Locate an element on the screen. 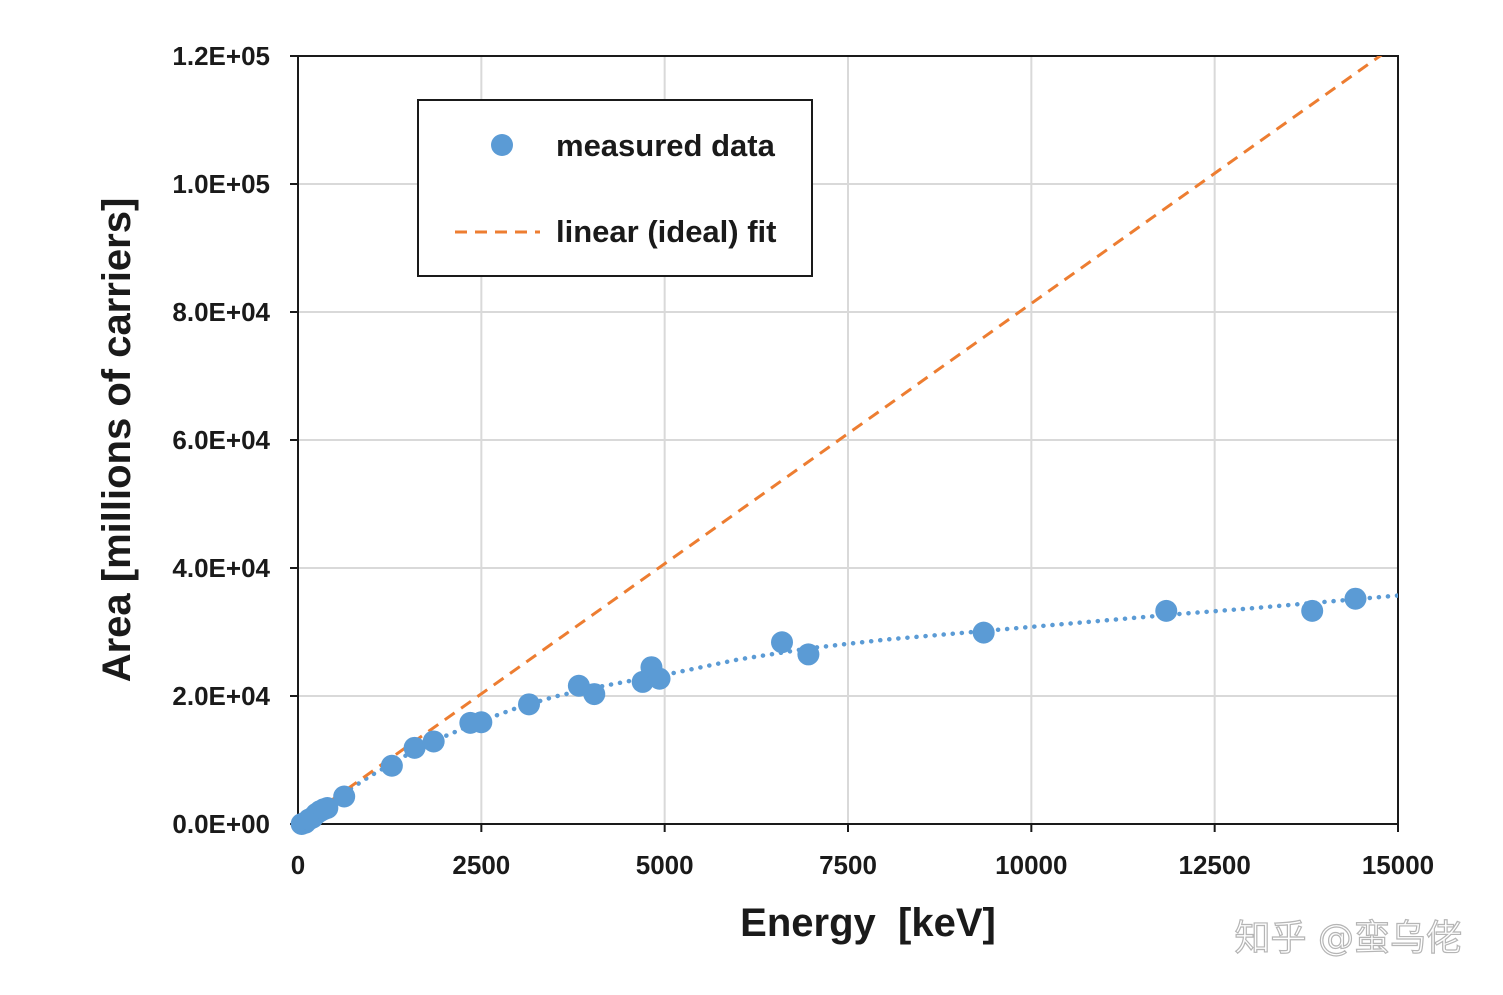 The height and width of the screenshot is (995, 1503). legend: measured data linear (ideal) fit is located at coordinates (615, 188).